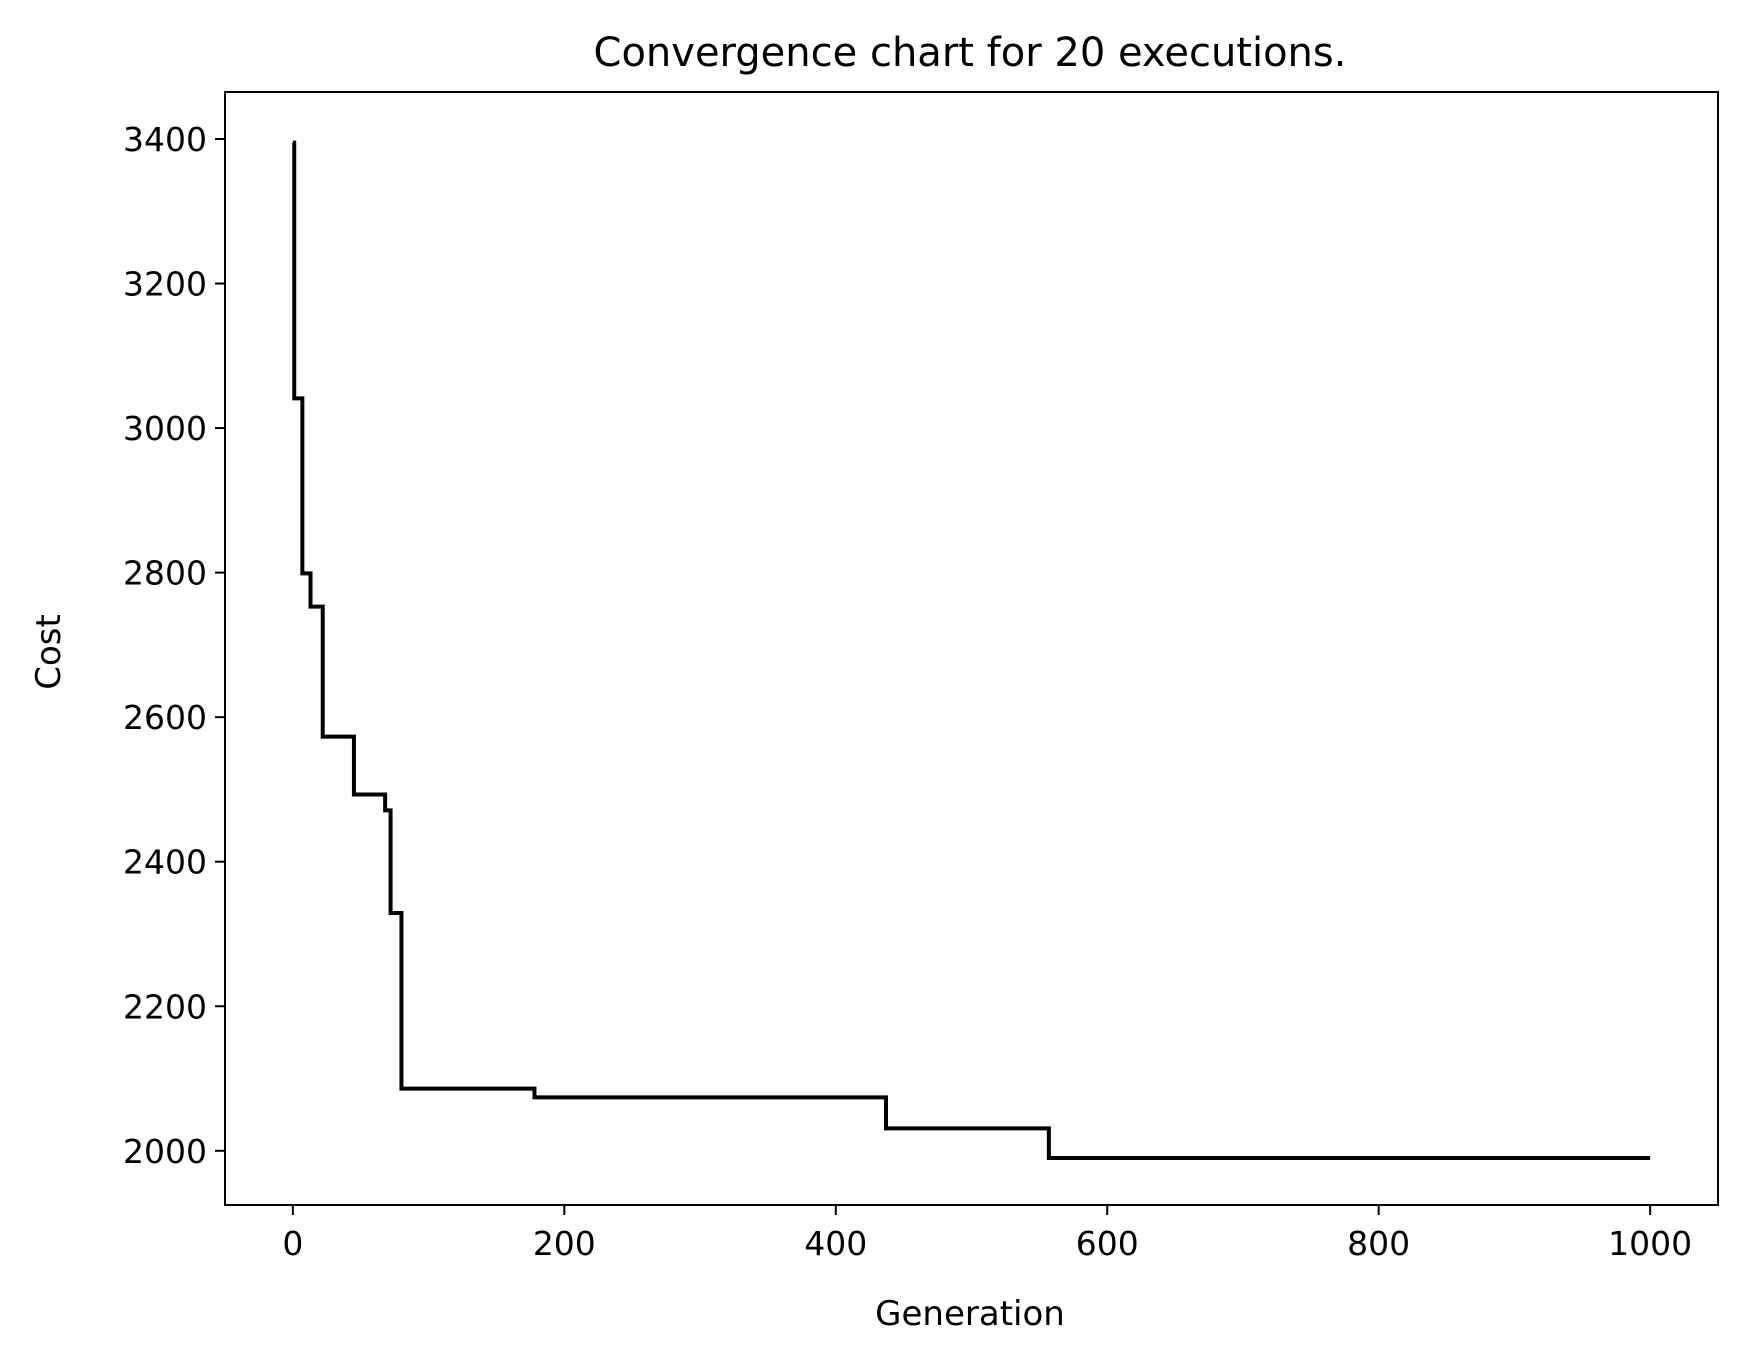  What do you see at coordinates (49, 652) in the screenshot?
I see `y-axis-label: Cost` at bounding box center [49, 652].